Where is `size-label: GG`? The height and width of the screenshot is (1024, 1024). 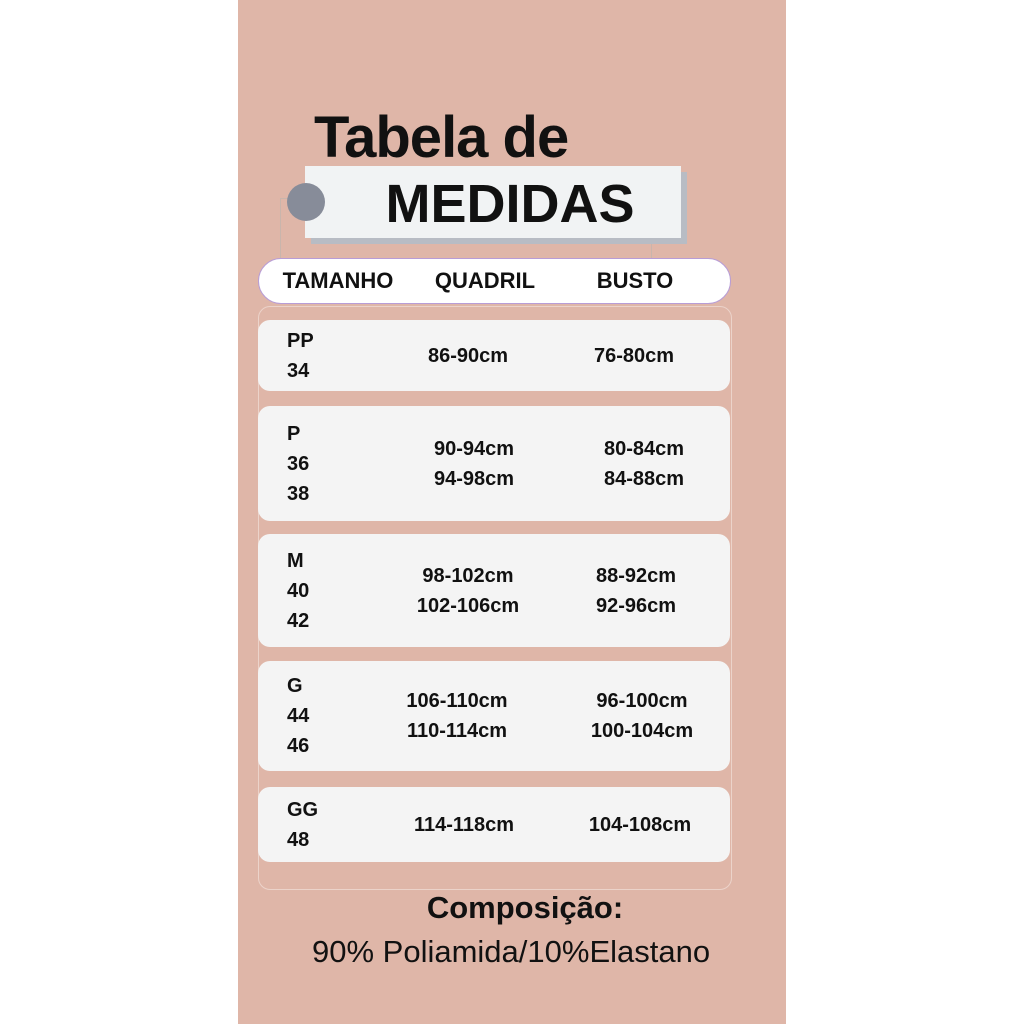
size-label: GG is located at coordinates (303, 809).